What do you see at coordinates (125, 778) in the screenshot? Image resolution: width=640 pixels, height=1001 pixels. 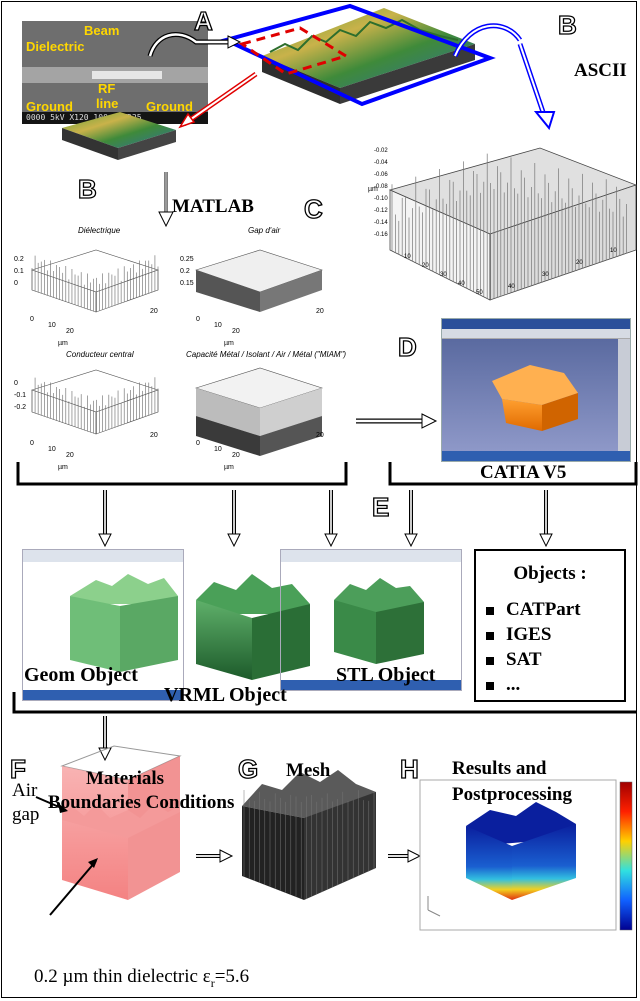 I see `label-materials: Materials` at bounding box center [125, 778].